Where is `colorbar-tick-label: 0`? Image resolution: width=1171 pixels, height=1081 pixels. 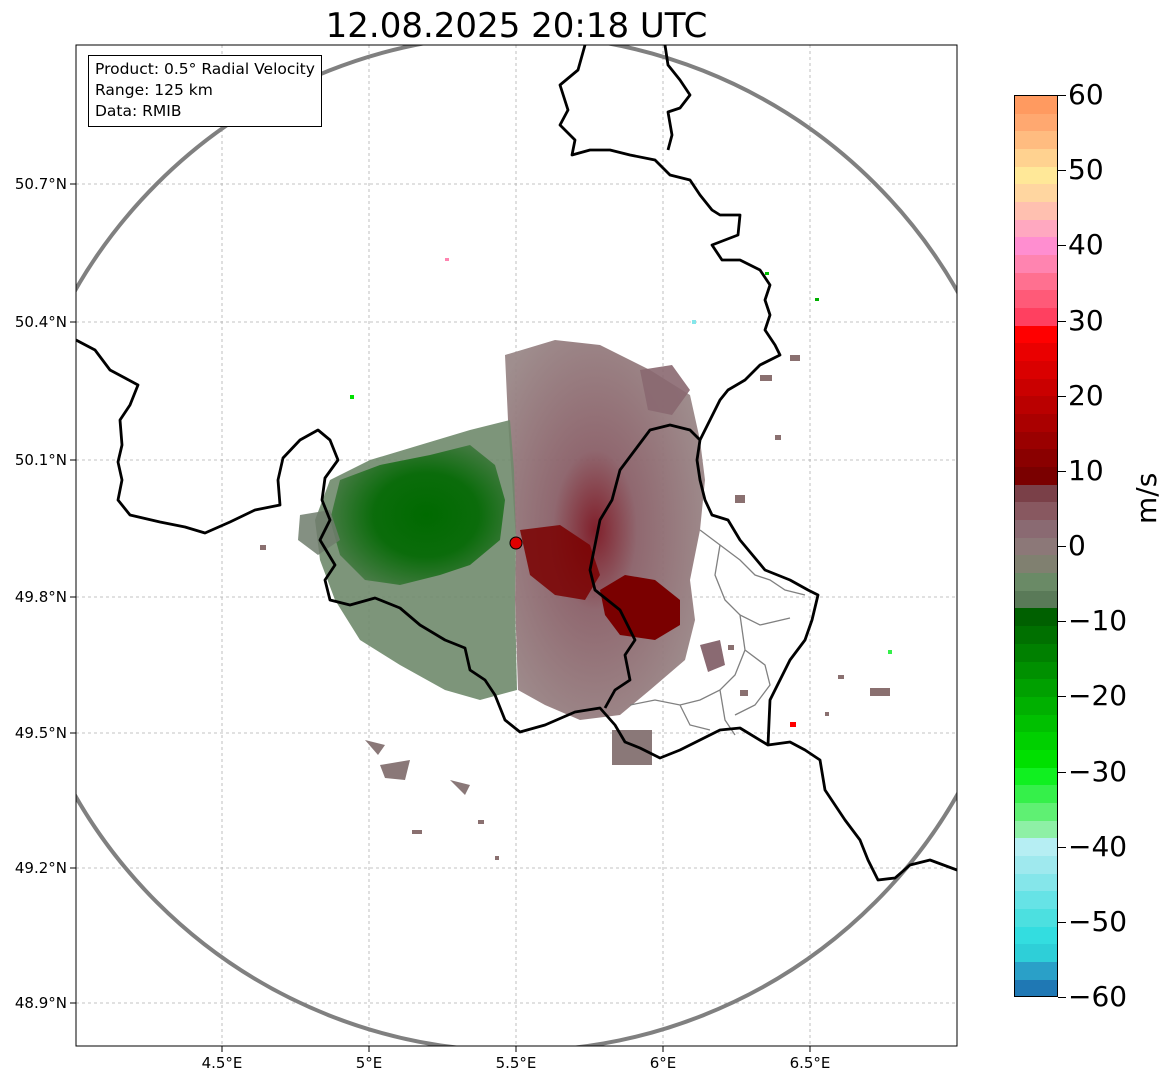 colorbar-tick-label: 0 is located at coordinates (1077, 545).